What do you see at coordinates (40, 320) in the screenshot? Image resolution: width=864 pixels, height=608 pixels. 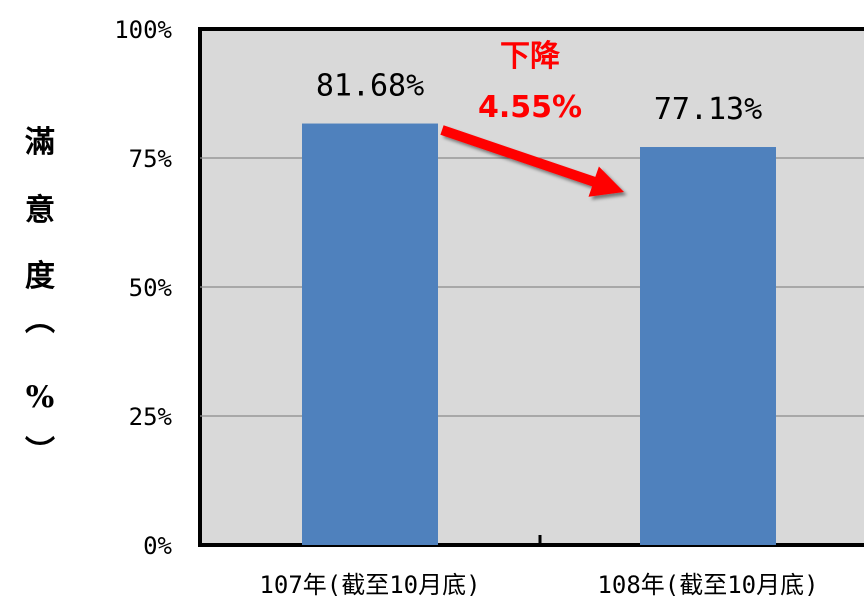 I see `y-axis-label-char: ︵` at bounding box center [40, 320].